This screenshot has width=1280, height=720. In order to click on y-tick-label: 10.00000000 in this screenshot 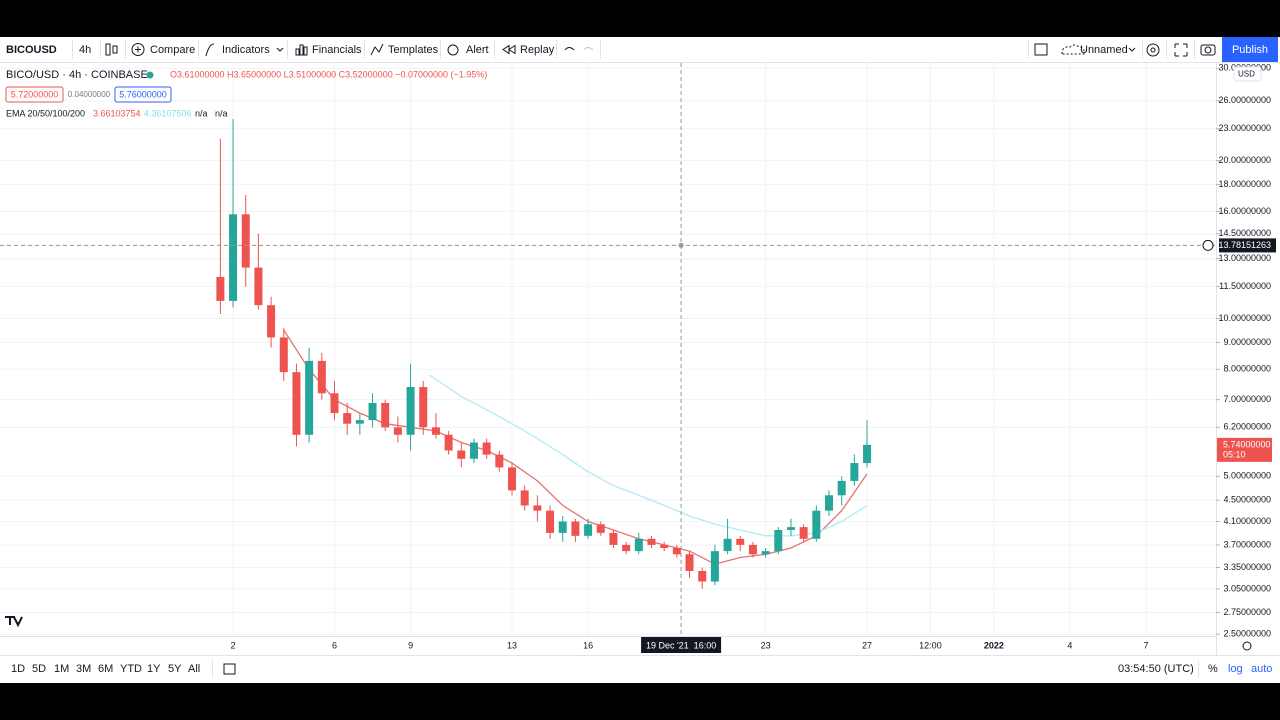, I will do `click(1244, 318)`.